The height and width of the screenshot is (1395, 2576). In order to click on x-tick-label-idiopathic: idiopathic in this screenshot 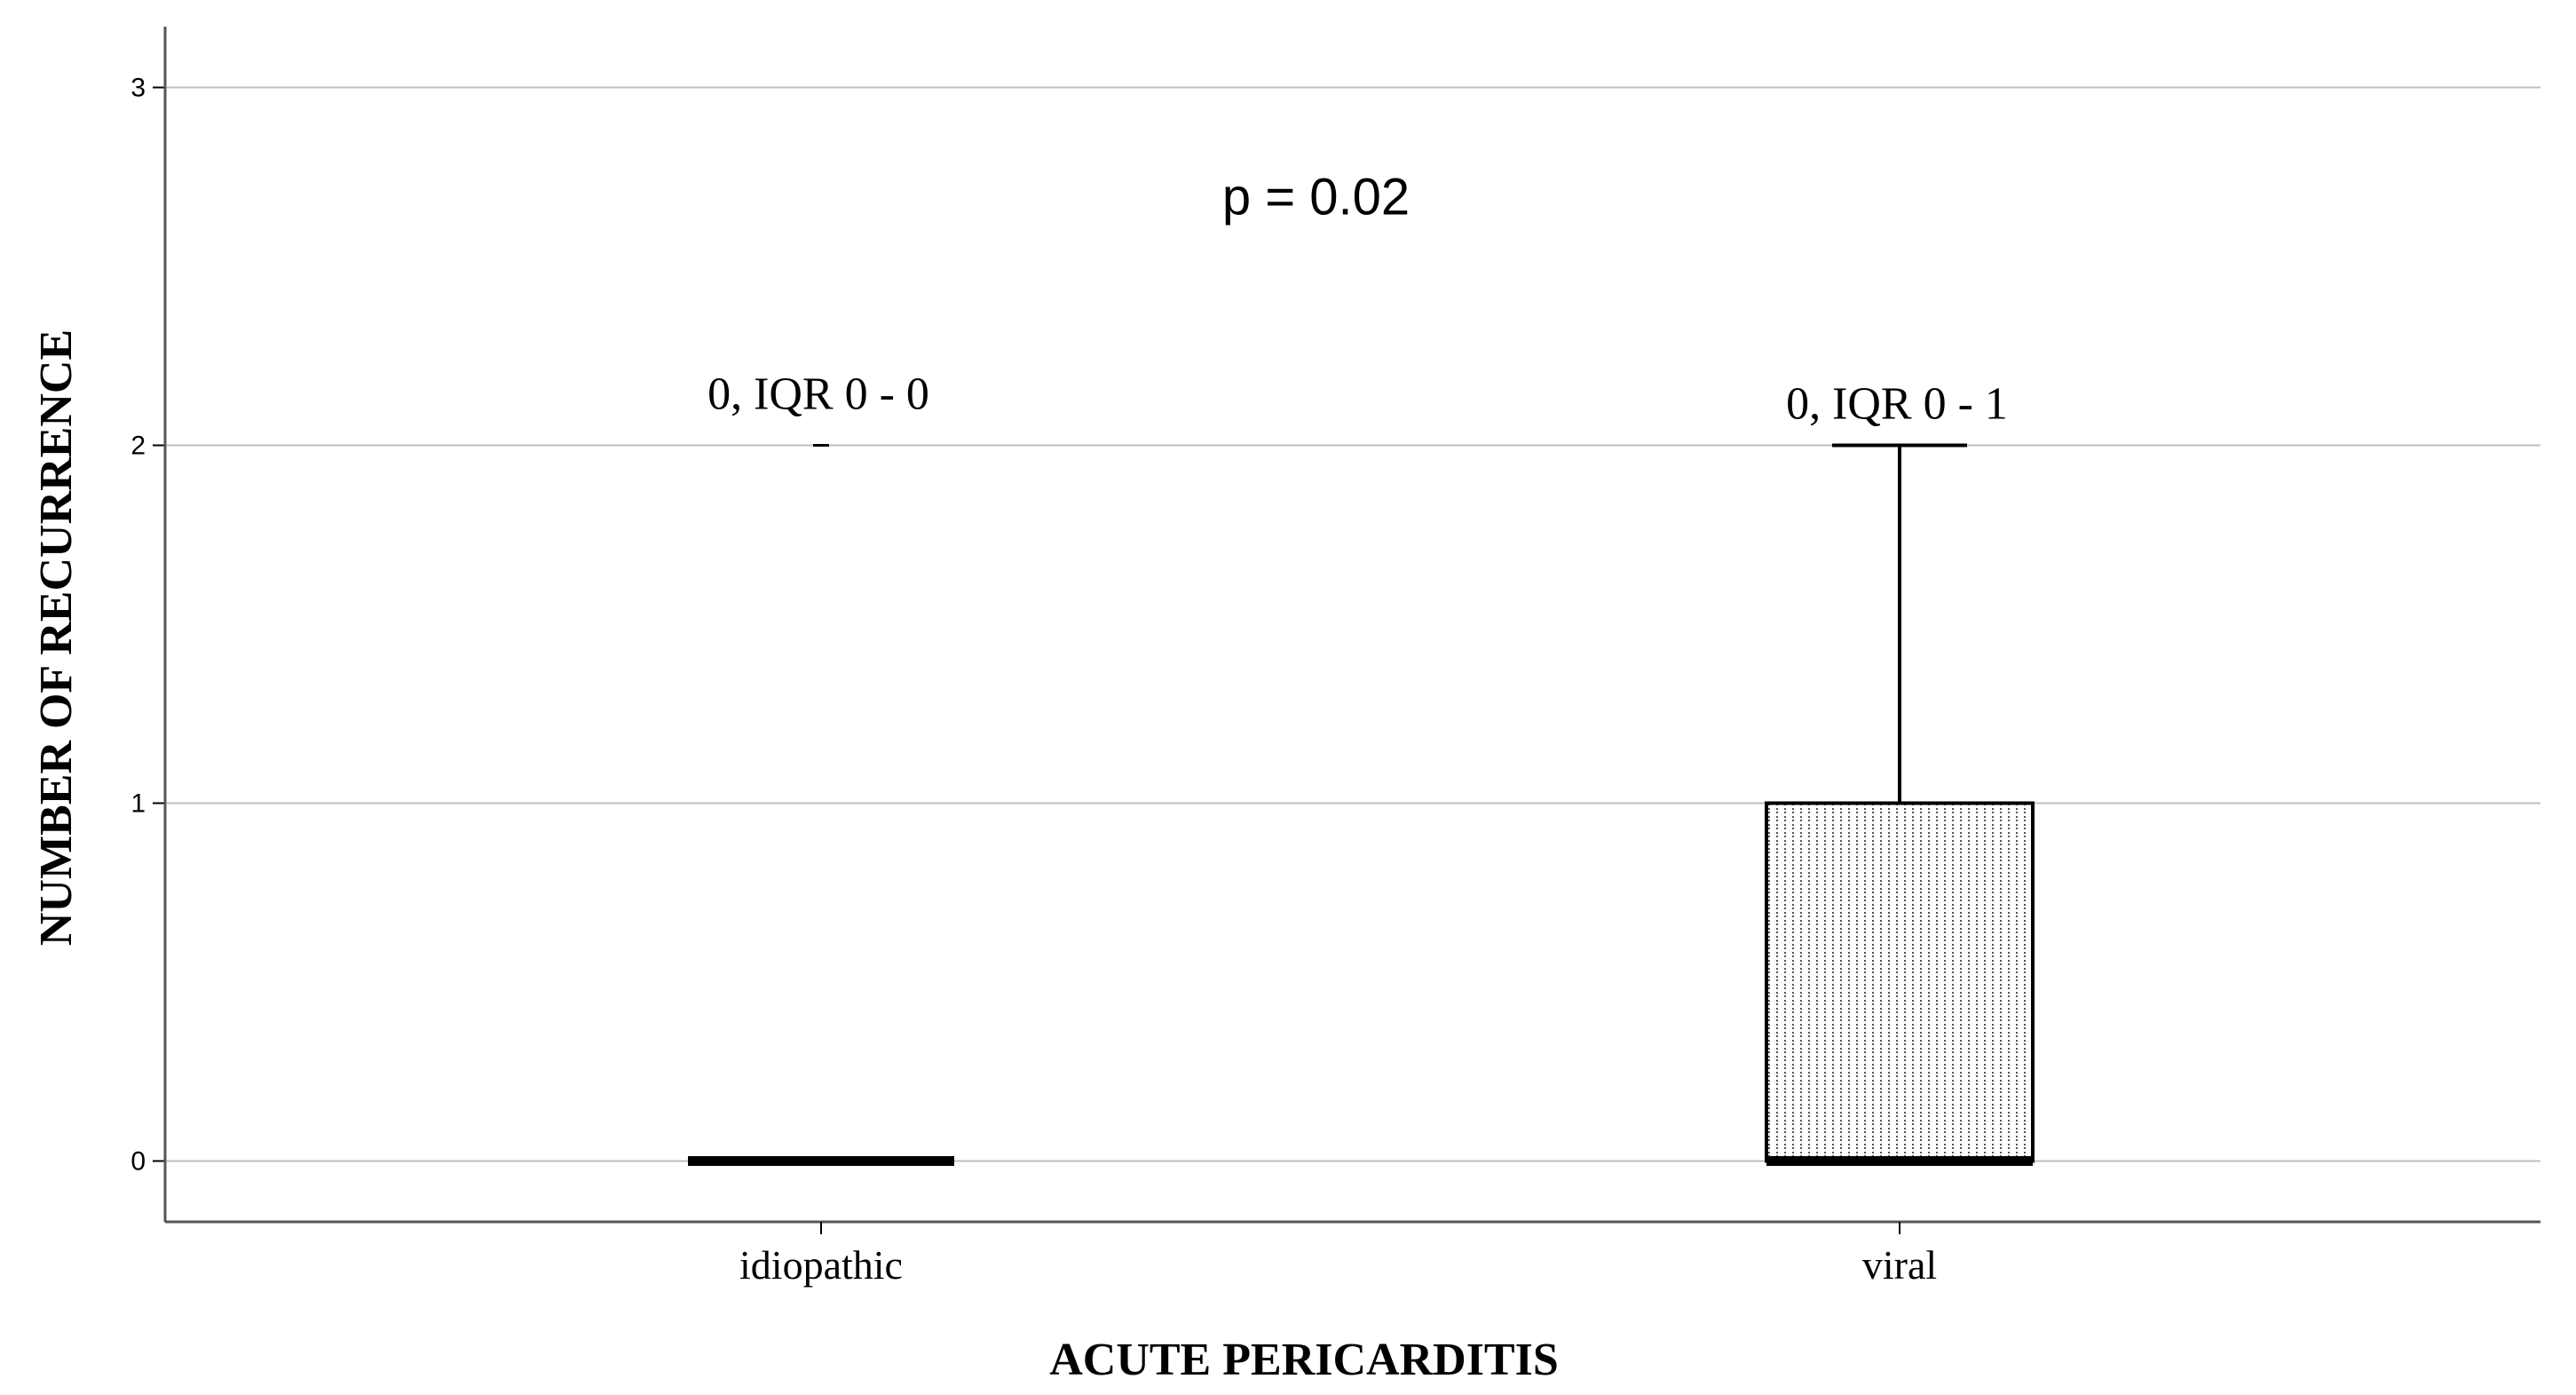, I will do `click(821, 1265)`.